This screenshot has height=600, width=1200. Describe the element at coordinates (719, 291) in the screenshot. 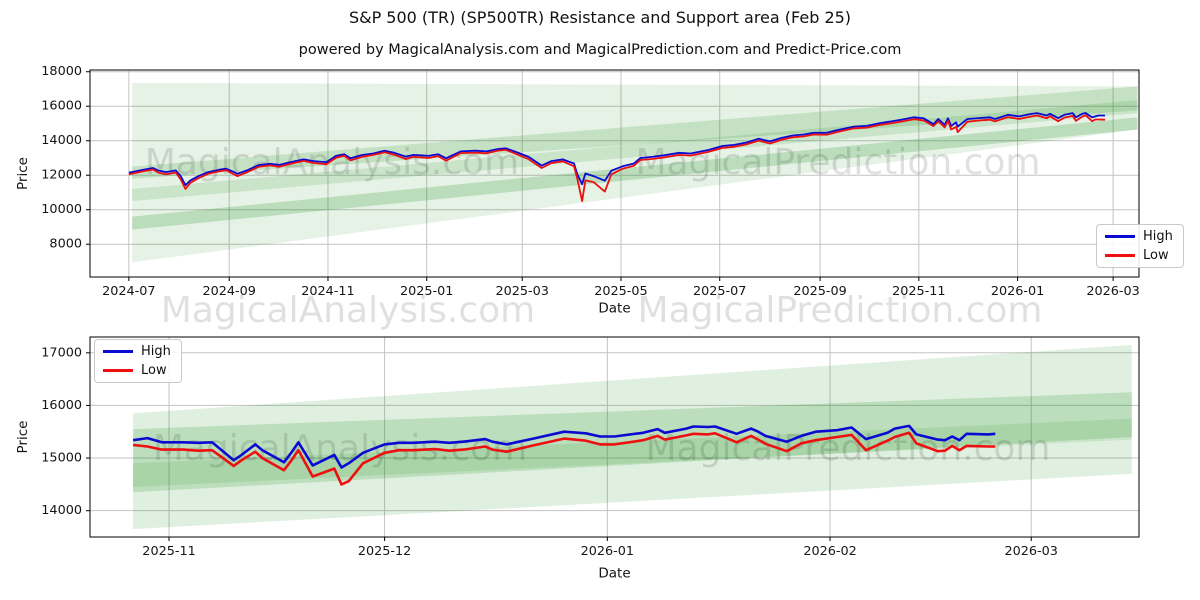

I see `x-tick-label: 2025-07` at that location.